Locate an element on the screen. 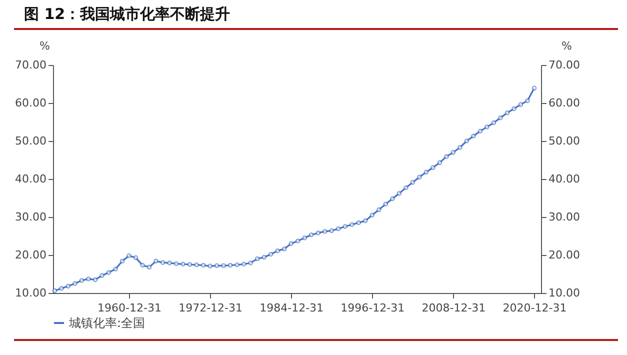 This screenshot has width=627, height=355. y2-tick-label: 40.00 is located at coordinates (564, 179).